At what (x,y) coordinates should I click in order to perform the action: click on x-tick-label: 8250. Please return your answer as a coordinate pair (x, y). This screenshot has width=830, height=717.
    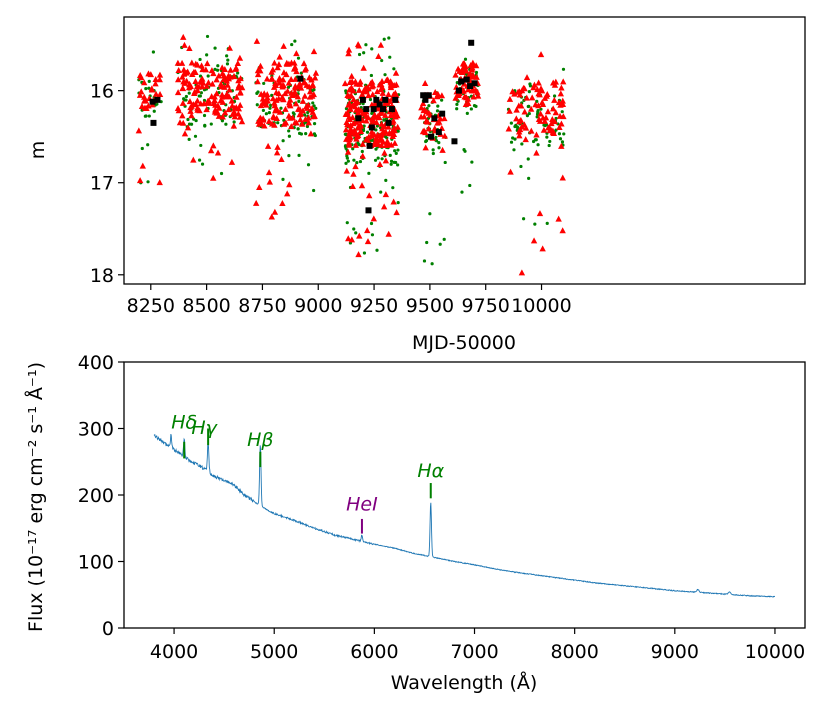
    Looking at the image, I should click on (151, 306).